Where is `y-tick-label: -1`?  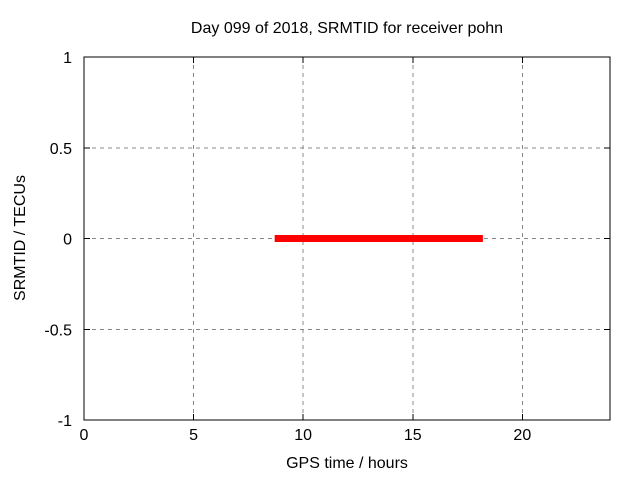 y-tick-label: -1 is located at coordinates (65, 421).